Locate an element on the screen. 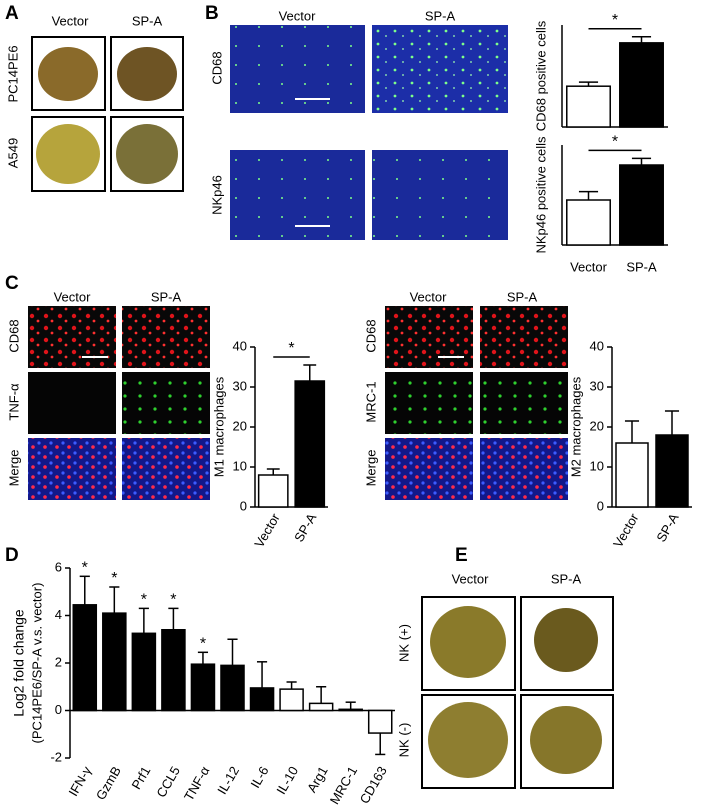 This screenshot has height=807, width=709. y-axis-title: M2 macrophages is located at coordinates (575, 426).